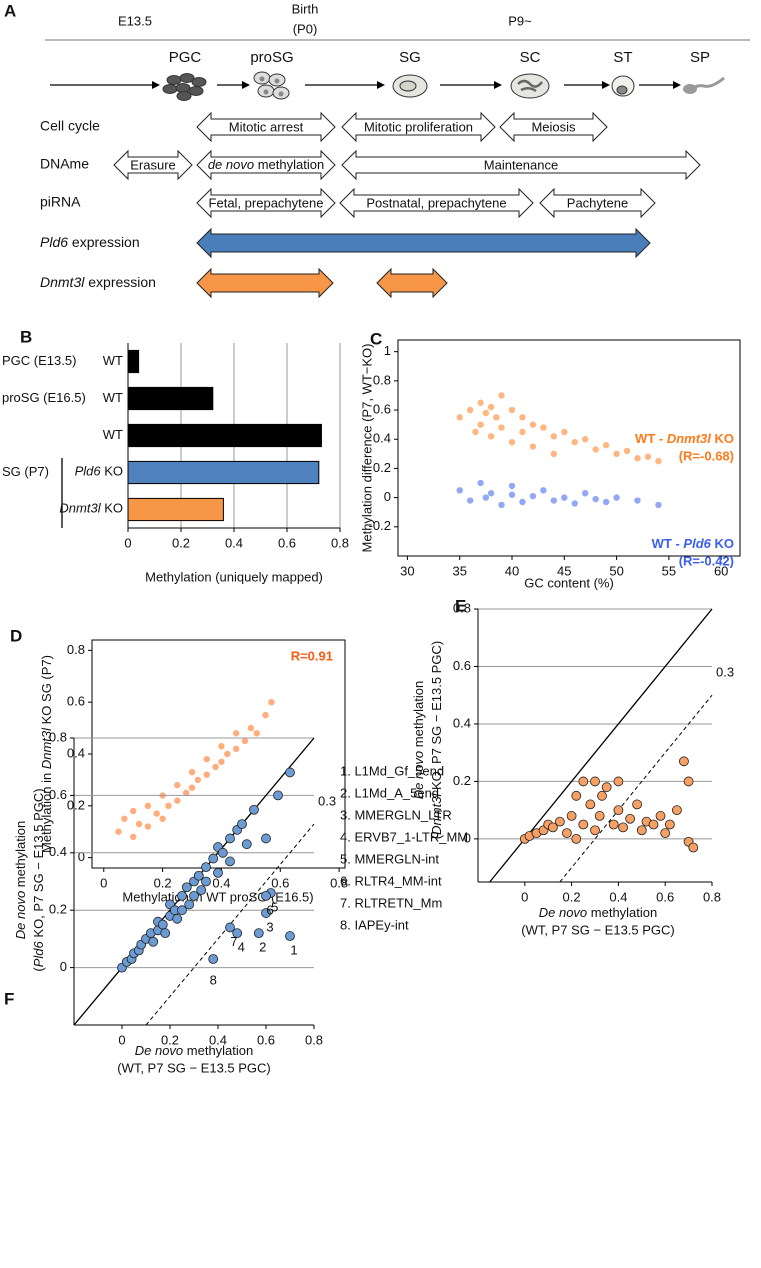  Describe the element at coordinates (382, 467) in the screenshot. I see `y-tick-label: 0.2` at that location.